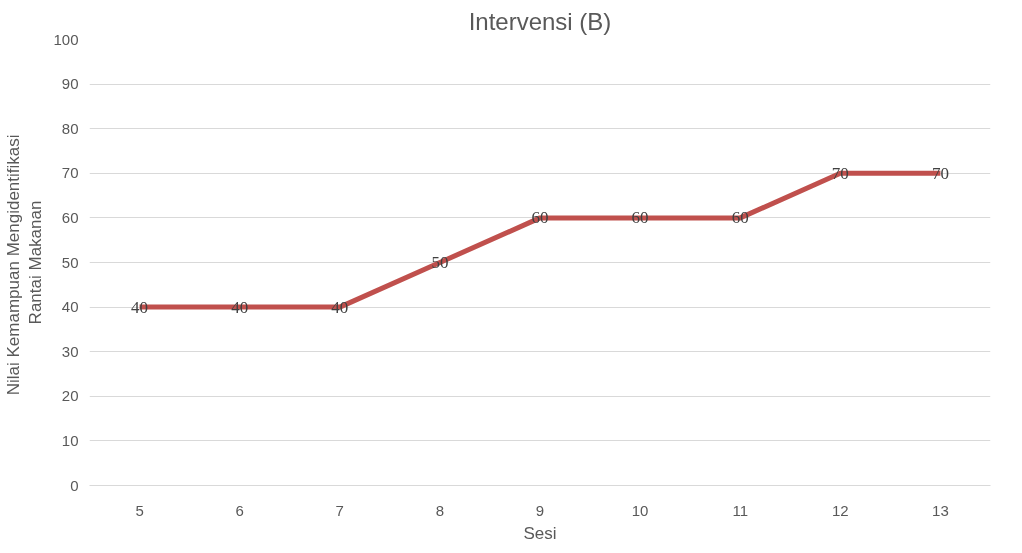 The image size is (1022, 553). What do you see at coordinates (540, 510) in the screenshot?
I see `x-tick-label: 9` at bounding box center [540, 510].